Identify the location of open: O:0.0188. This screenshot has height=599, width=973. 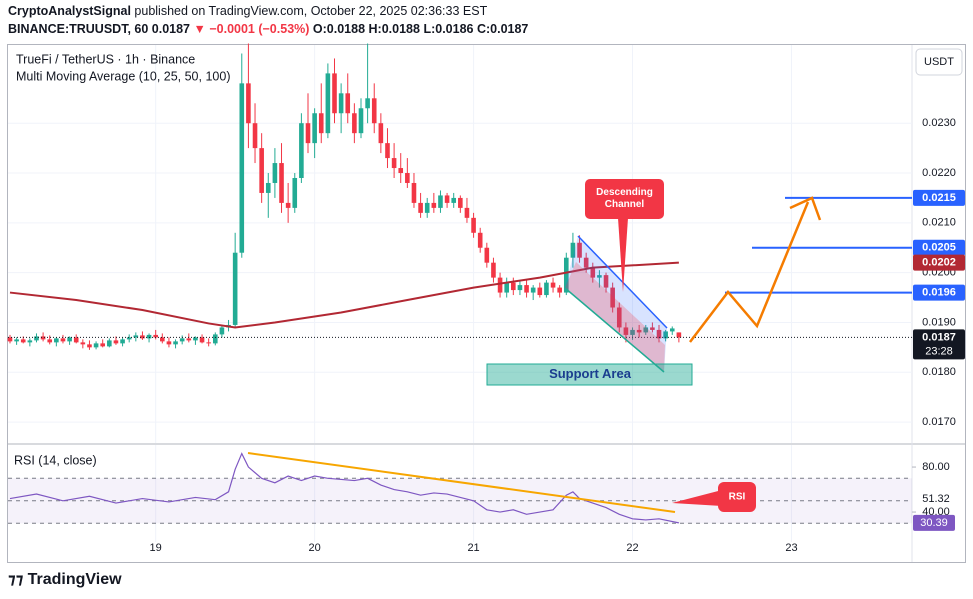
(339, 29).